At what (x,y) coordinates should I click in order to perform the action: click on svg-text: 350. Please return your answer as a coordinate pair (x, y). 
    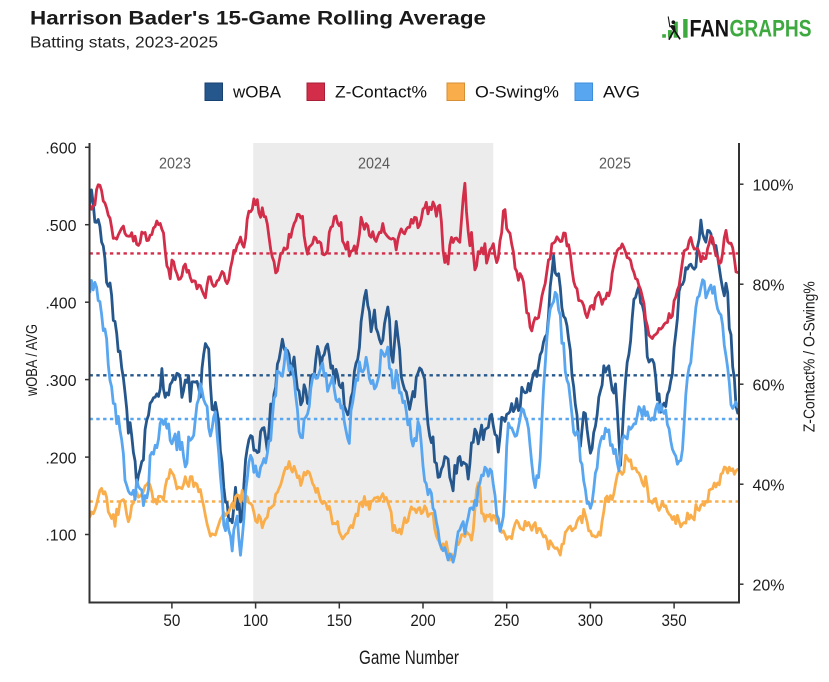
    Looking at the image, I should click on (673, 620).